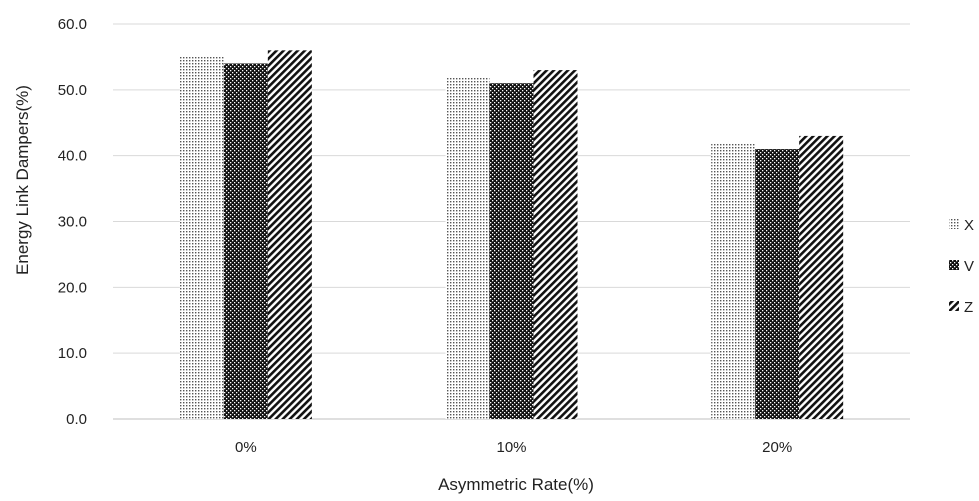  What do you see at coordinates (961, 266) in the screenshot?
I see `legend: X V Z` at bounding box center [961, 266].